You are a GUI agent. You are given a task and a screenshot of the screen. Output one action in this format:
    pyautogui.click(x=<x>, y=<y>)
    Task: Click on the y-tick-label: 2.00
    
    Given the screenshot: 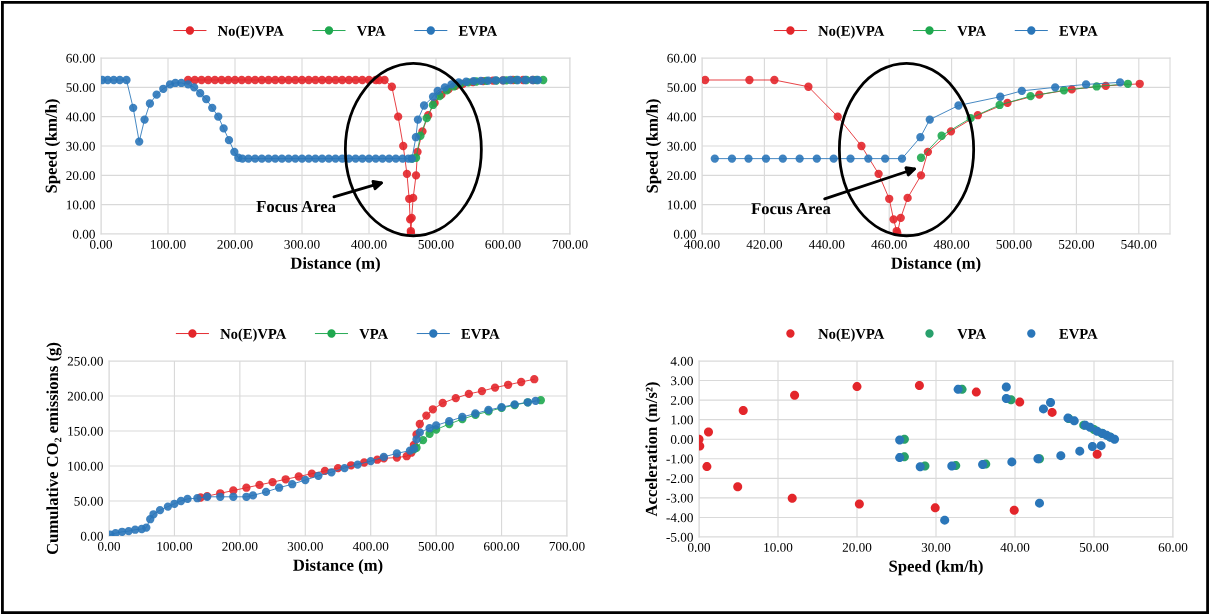 What is the action you would take?
    pyautogui.click(x=681, y=400)
    